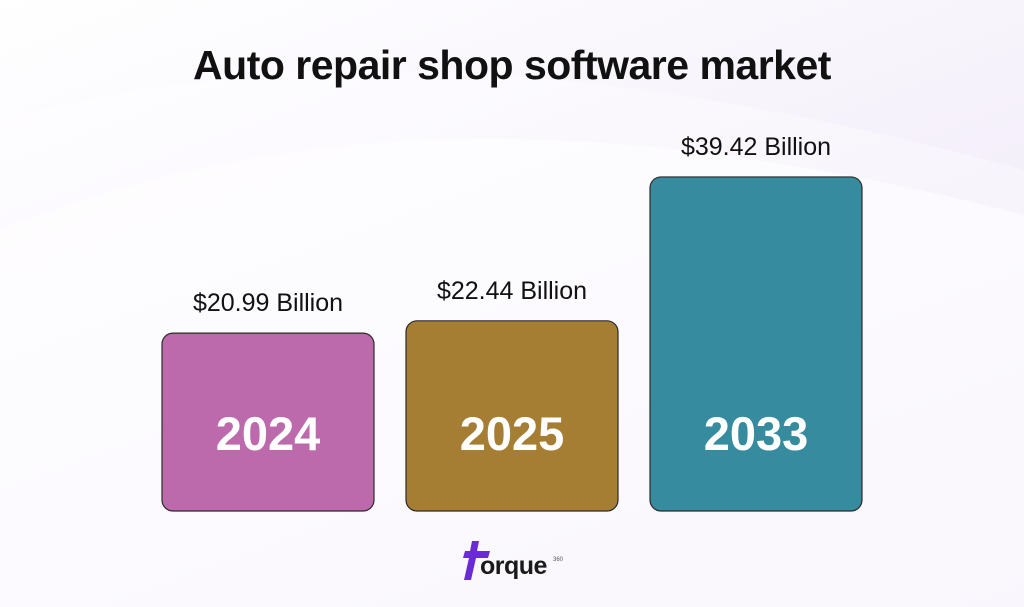 This screenshot has height=607, width=1024. I want to click on bar-category-label: 2033, so click(756, 433).